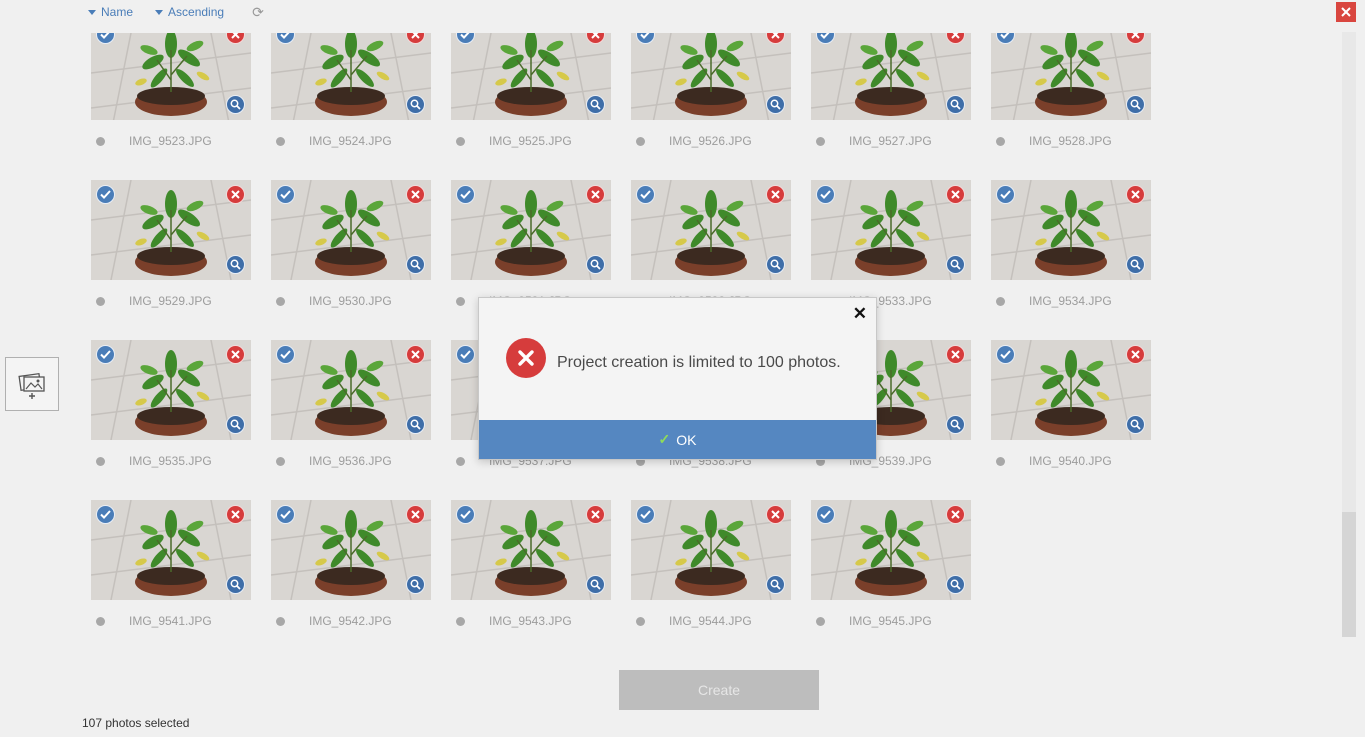 The width and height of the screenshot is (1365, 737). What do you see at coordinates (32, 384) in the screenshot?
I see `add-photos-button` at bounding box center [32, 384].